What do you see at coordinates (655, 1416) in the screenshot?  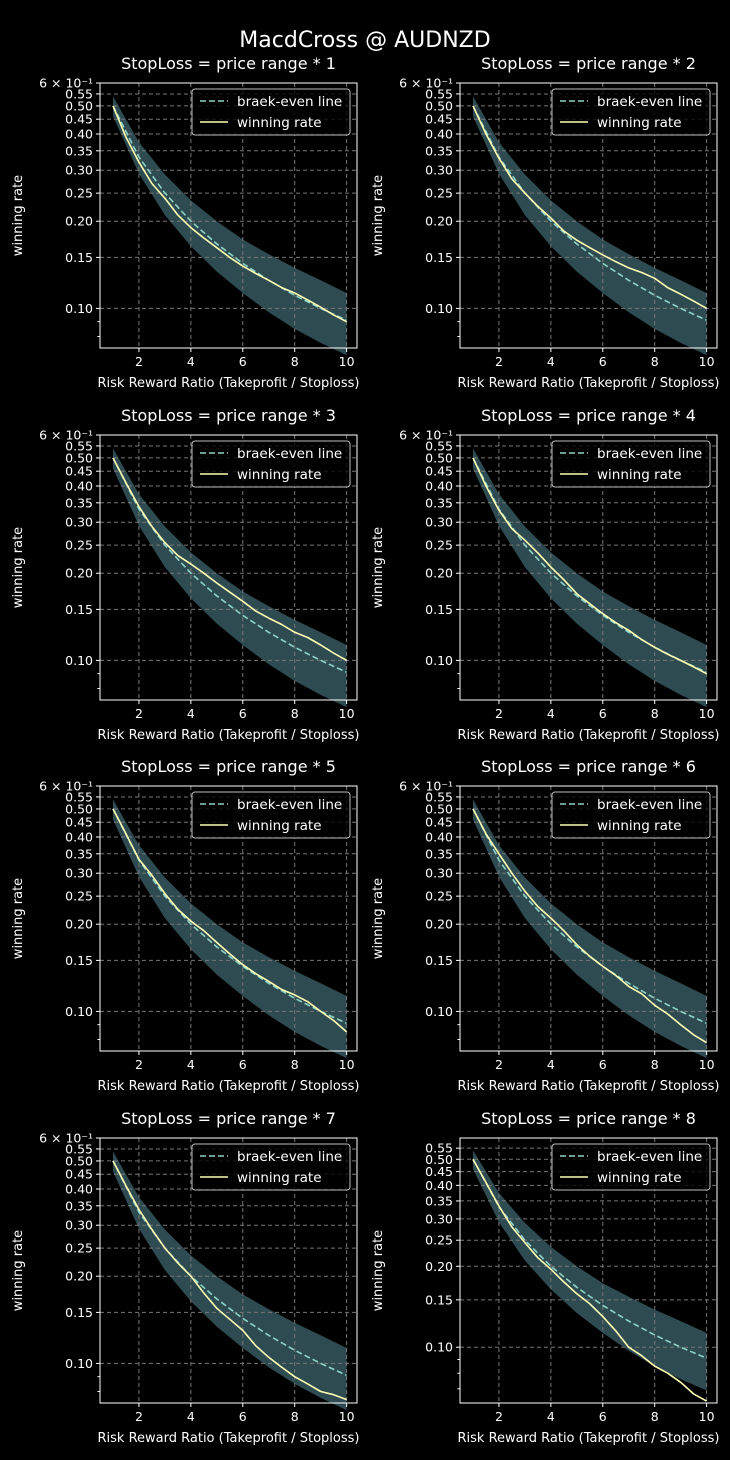 I see `x-tick-label: 8` at bounding box center [655, 1416].